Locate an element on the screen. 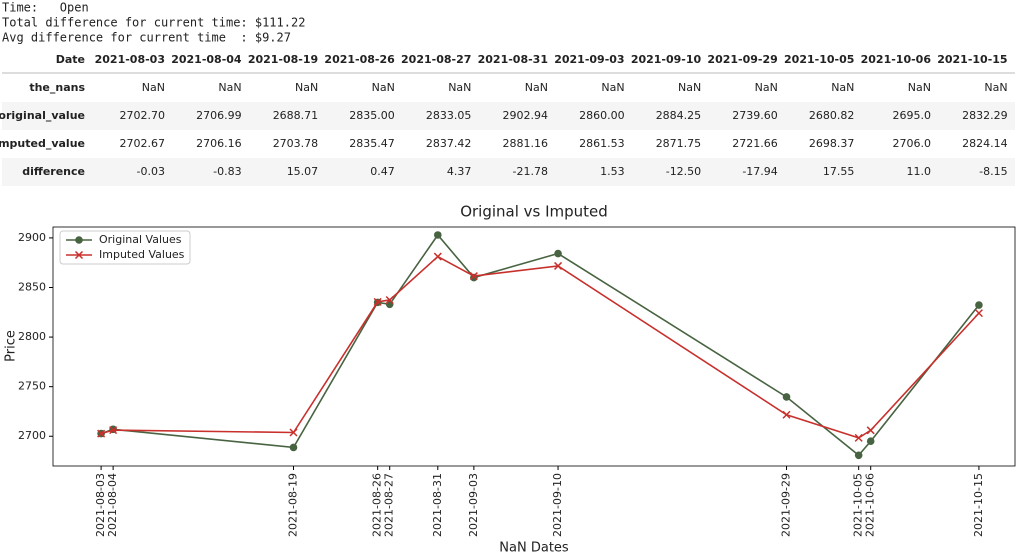  table-cell: 2739.60 is located at coordinates (755, 115).